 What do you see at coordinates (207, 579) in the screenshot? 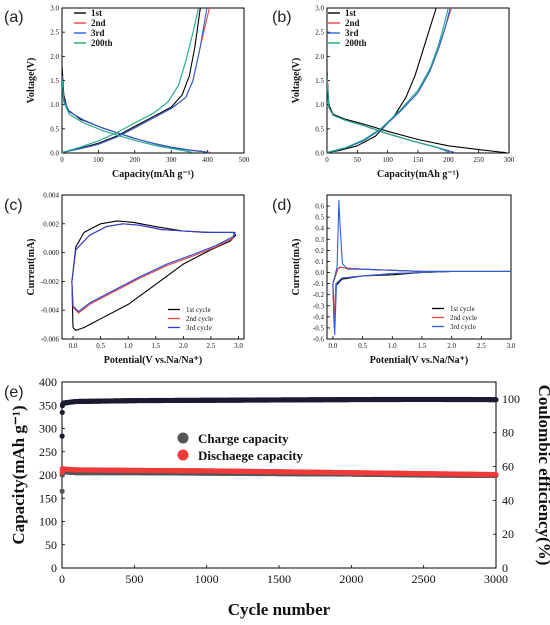
I see `x-tick-label: 1000` at bounding box center [207, 579].